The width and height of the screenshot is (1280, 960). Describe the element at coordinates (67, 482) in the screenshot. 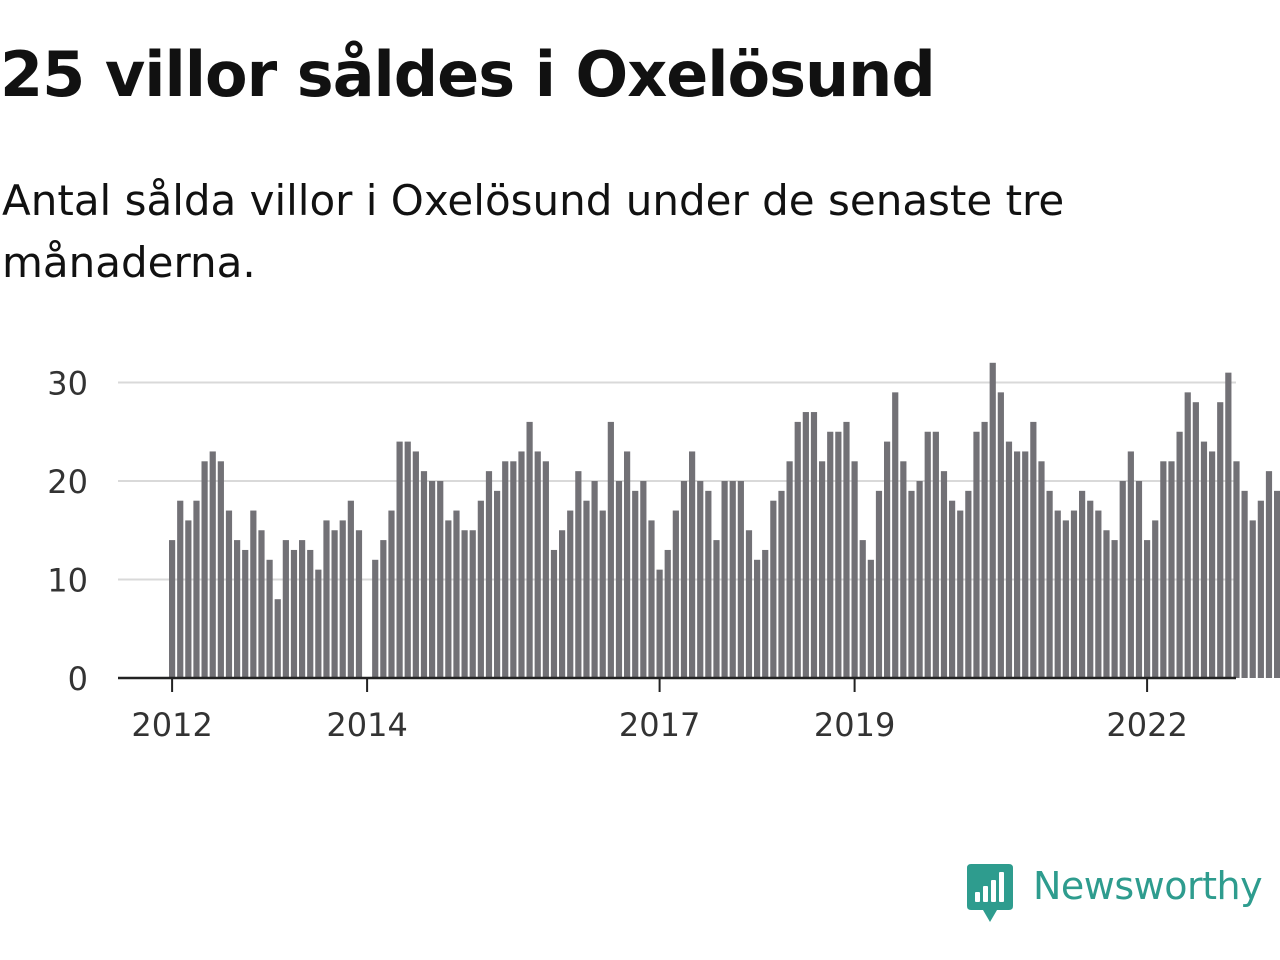

I see `y-tick-label: 20` at that location.